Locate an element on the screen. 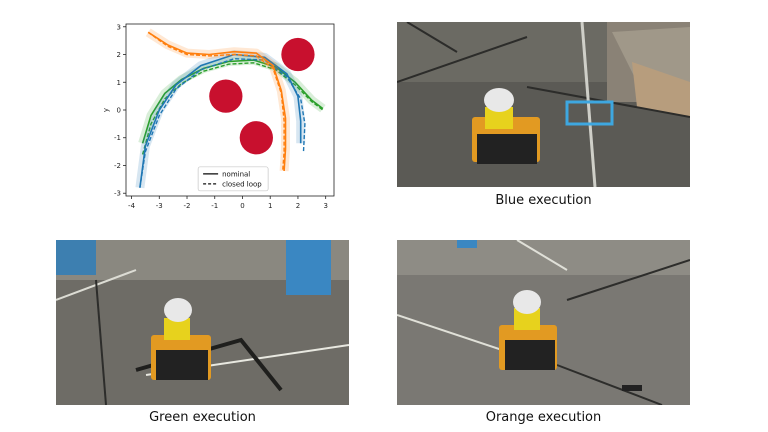 The height and width of the screenshot is (432, 768). legend-closed-loop-label: closed loop is located at coordinates (242, 184).